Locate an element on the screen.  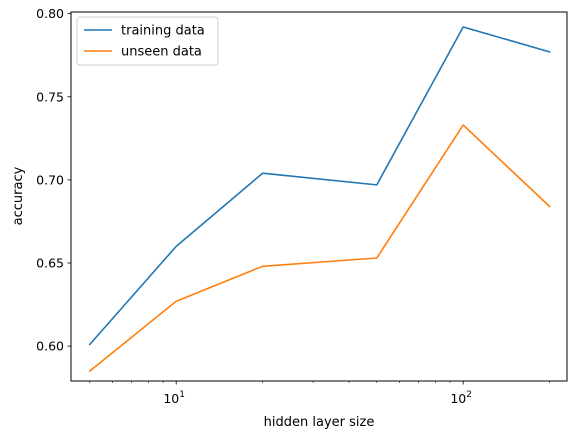
y-tick-label: 0.60 is located at coordinates (50, 346).